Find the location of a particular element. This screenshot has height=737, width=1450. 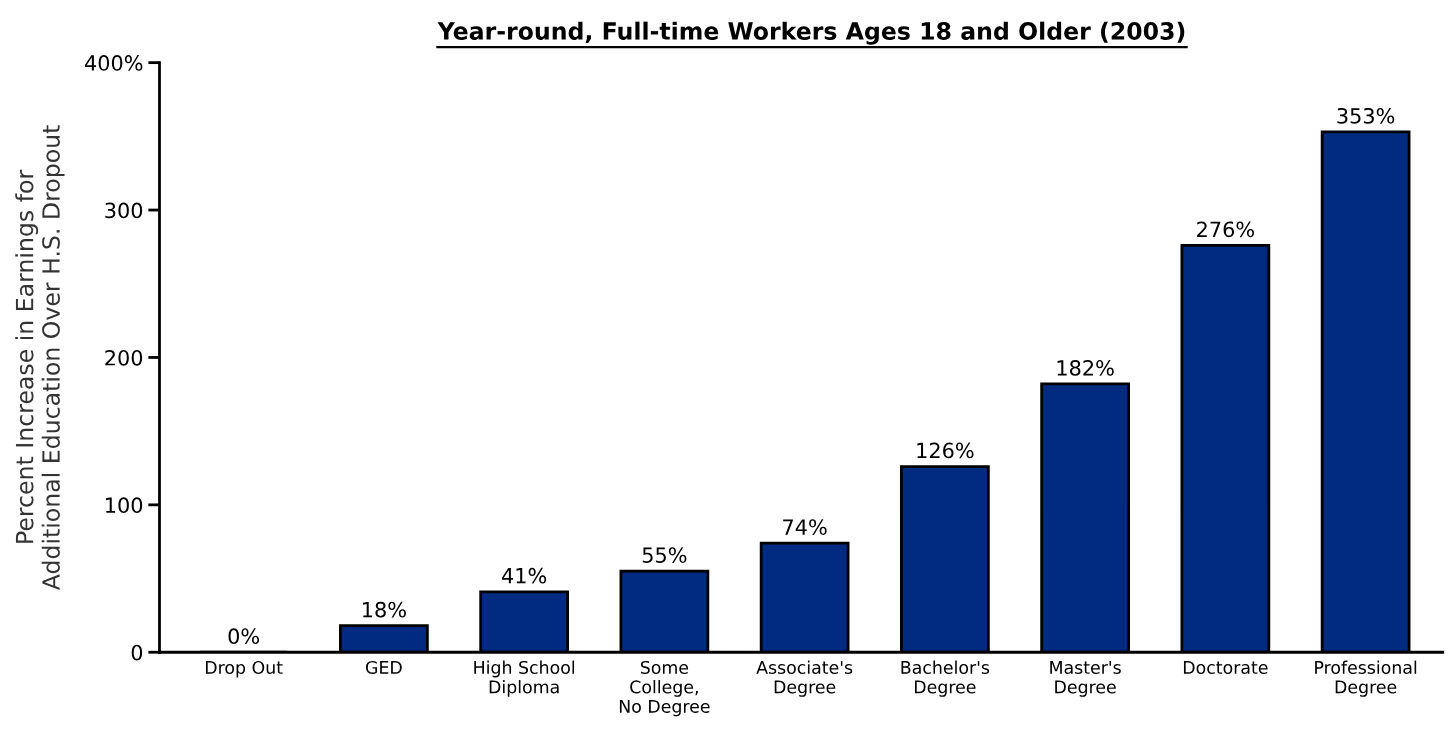

x-tick-label: Master's Degree is located at coordinates (1085, 679).